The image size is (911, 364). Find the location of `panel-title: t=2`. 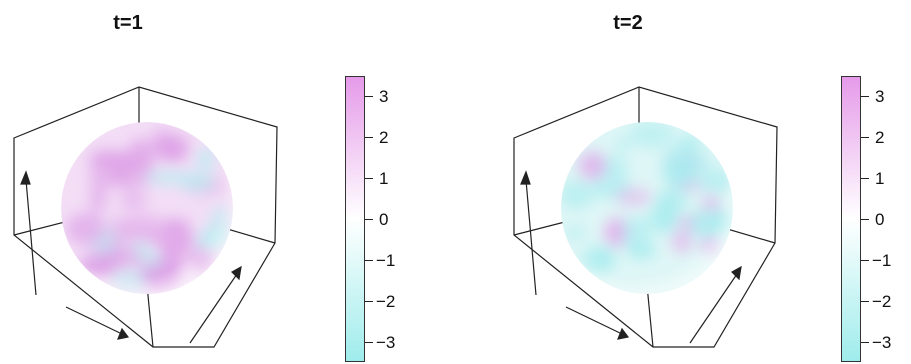

panel-title: t=2 is located at coordinates (628, 23).